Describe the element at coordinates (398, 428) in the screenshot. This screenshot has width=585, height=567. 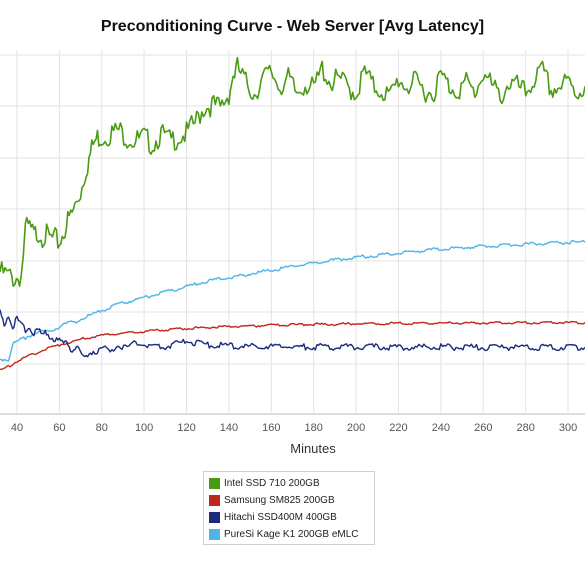
I see `x-tick-label: 220` at that location.